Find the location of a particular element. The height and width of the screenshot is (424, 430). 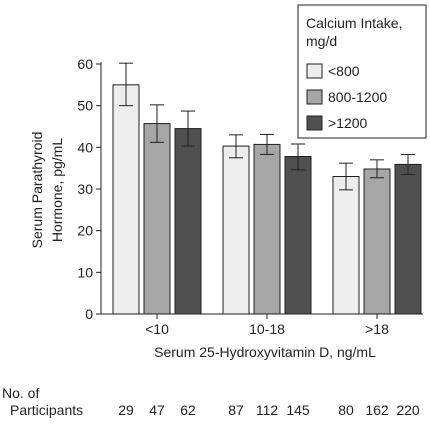

y-tick-label: 30 is located at coordinates (85, 189).